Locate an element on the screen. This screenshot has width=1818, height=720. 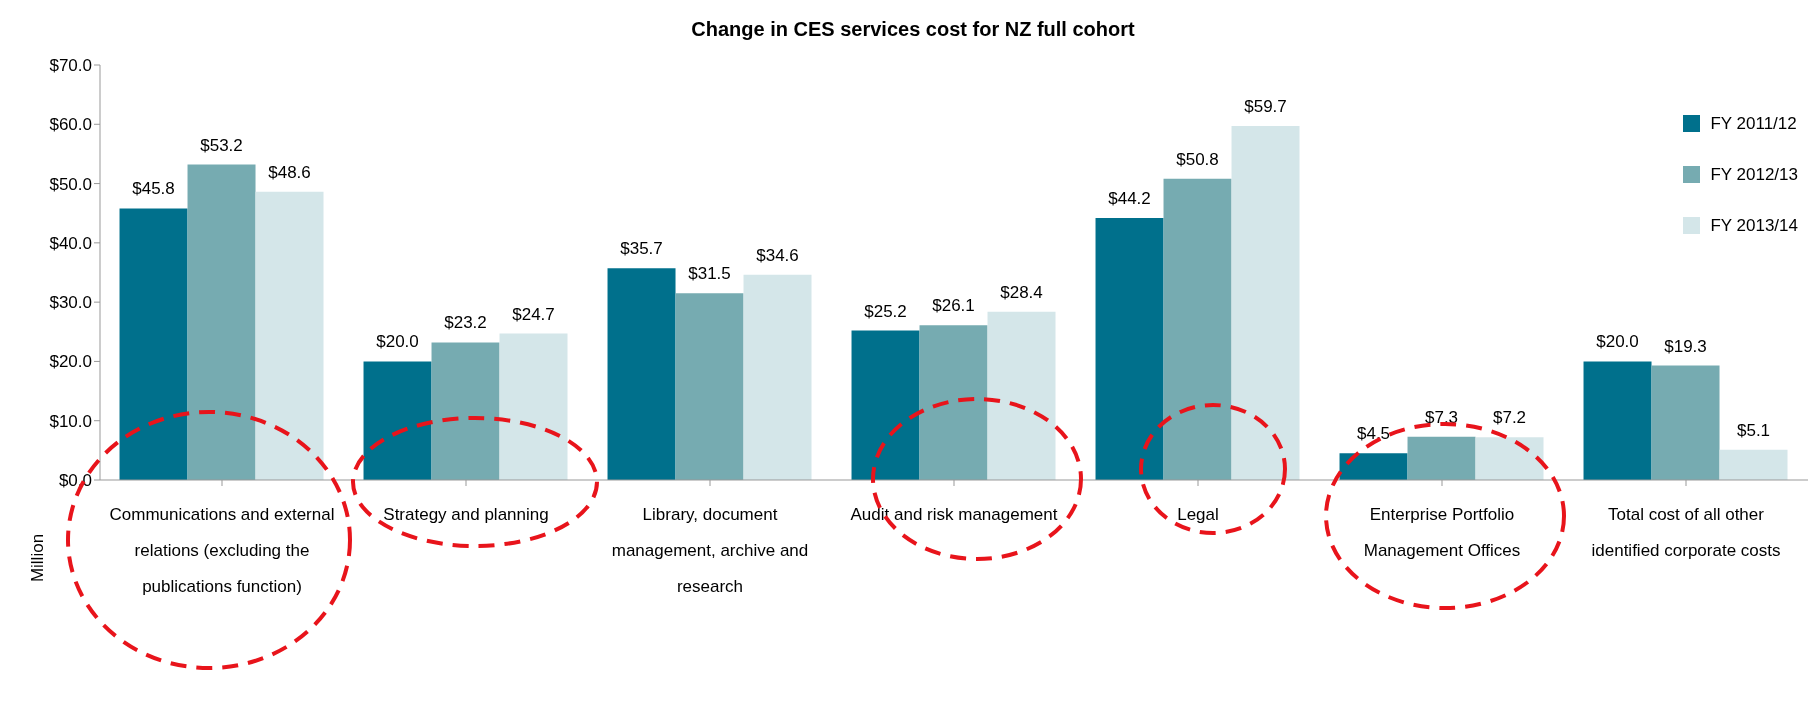
legend-label: FY 2011/12 is located at coordinates (1753, 123).